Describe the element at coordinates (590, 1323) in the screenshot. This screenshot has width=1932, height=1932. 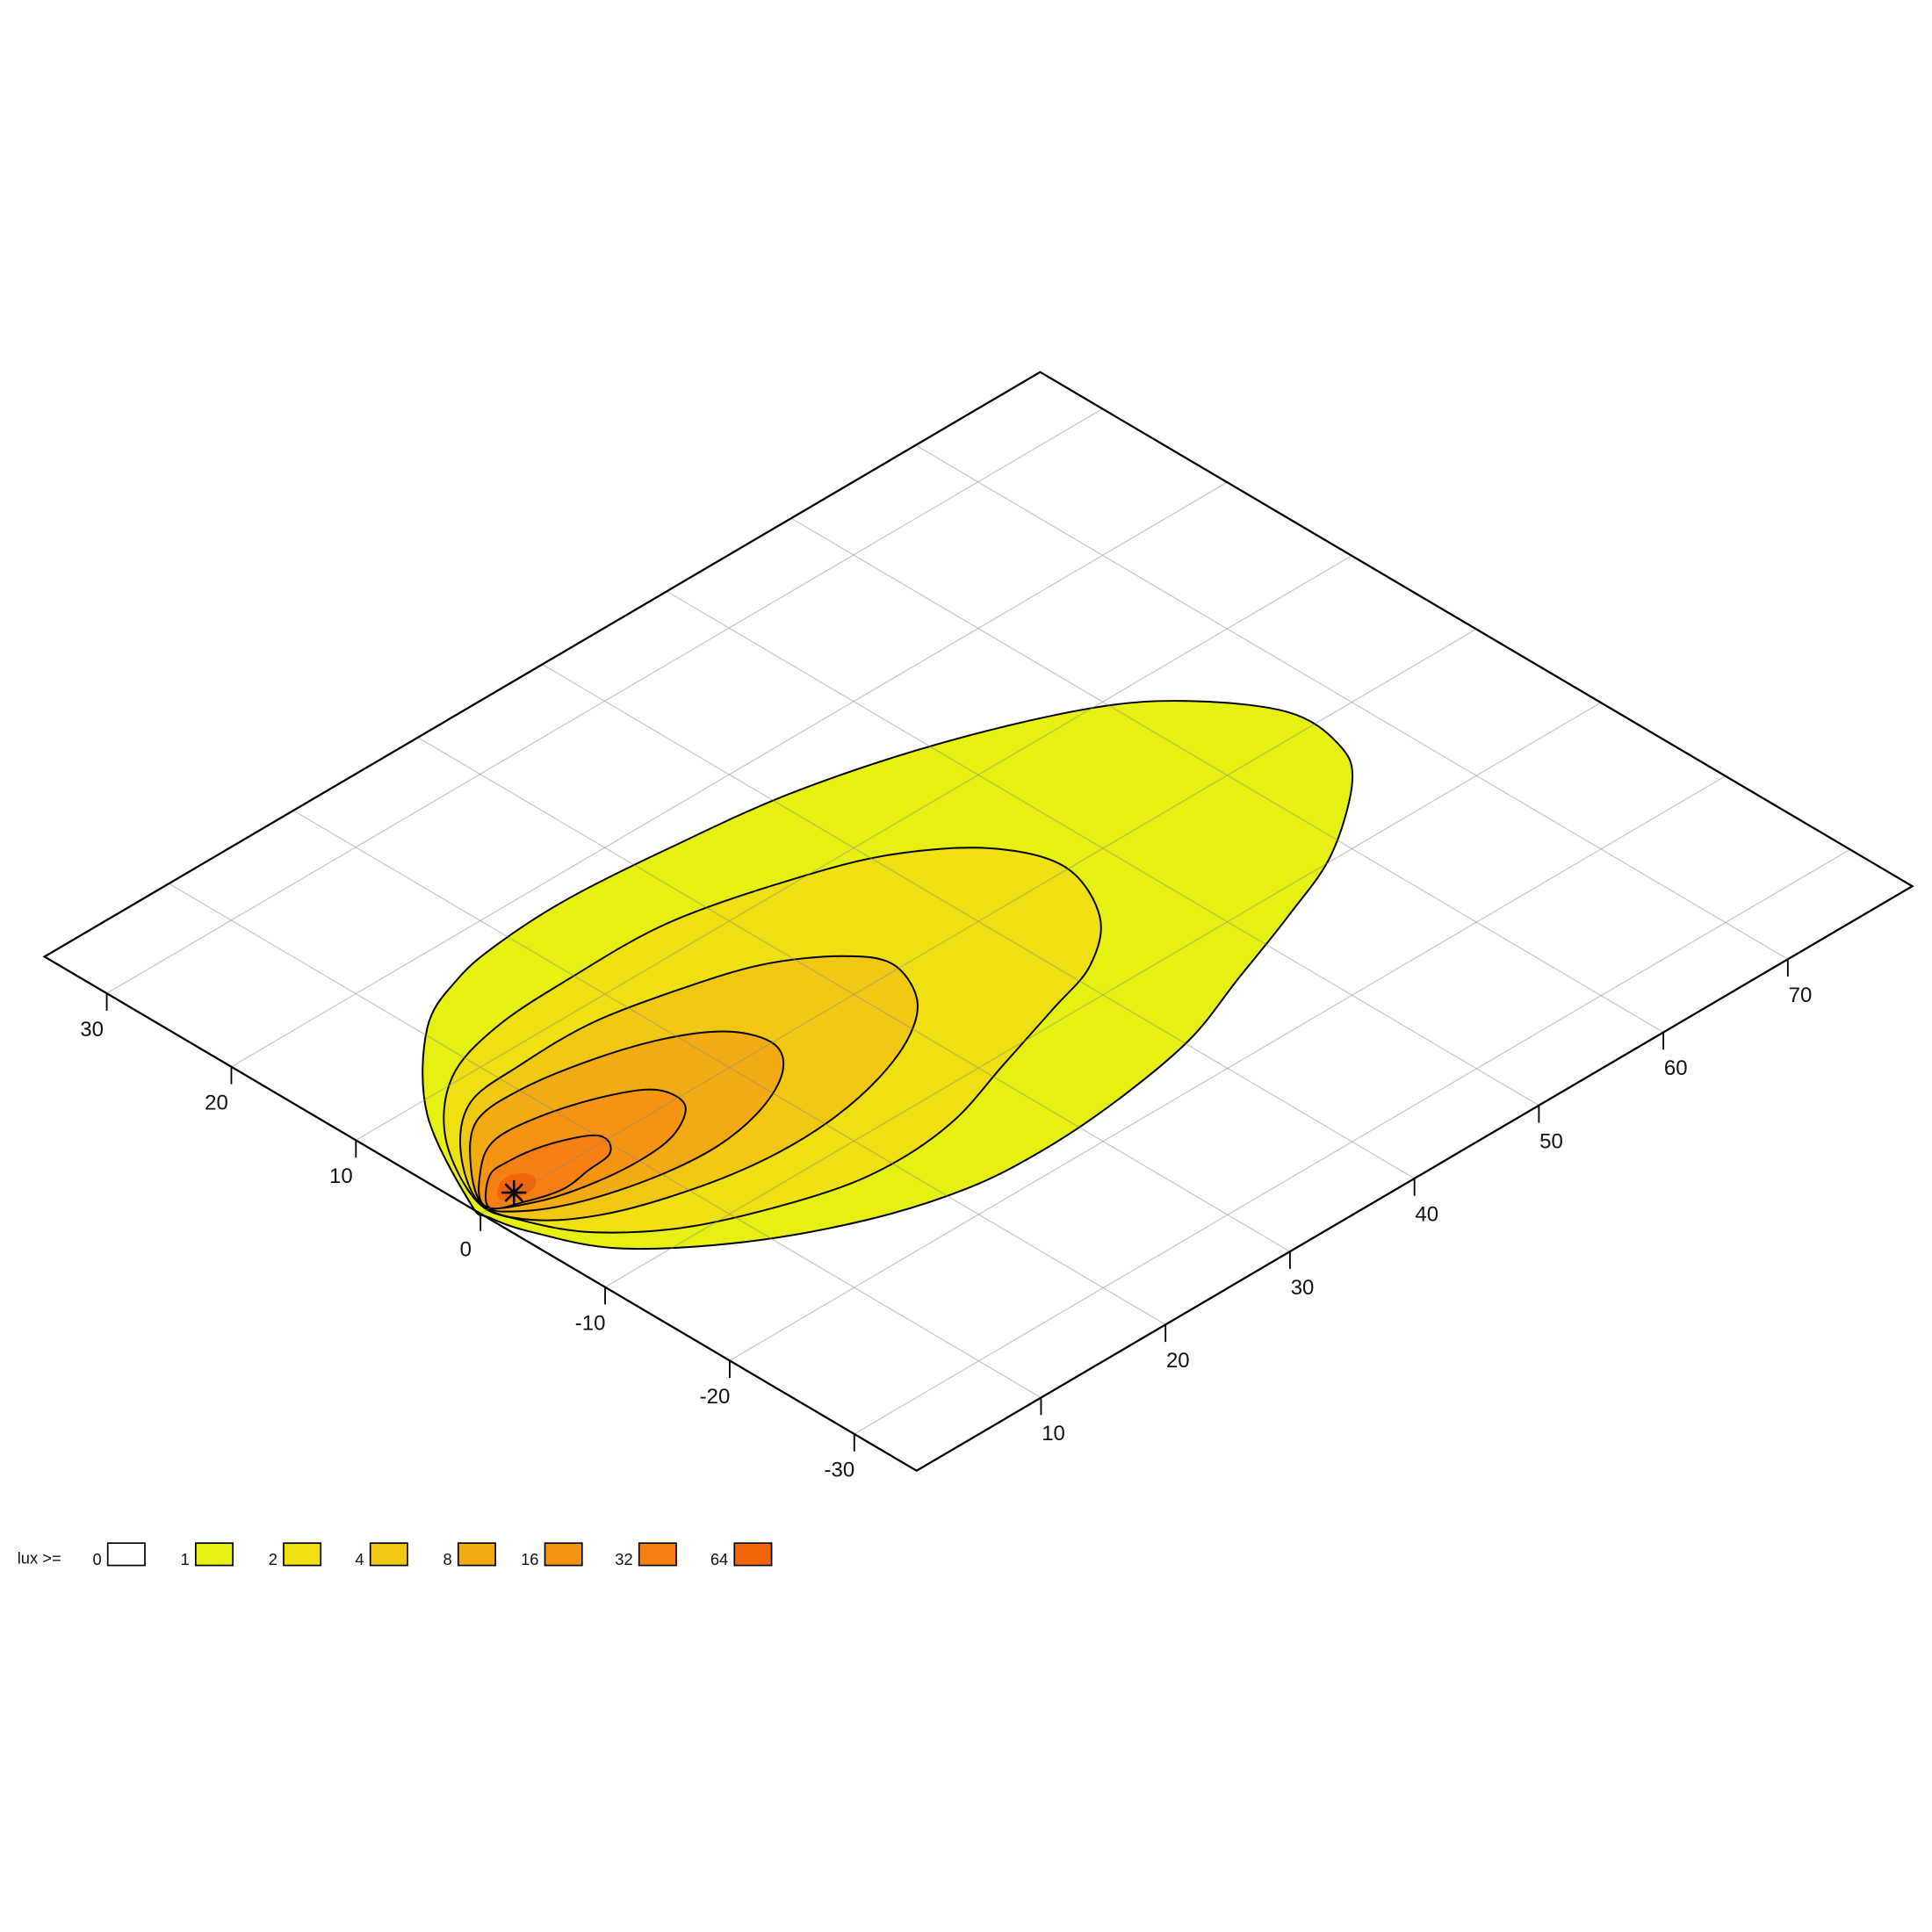
I see `x-tick-label: -10` at that location.